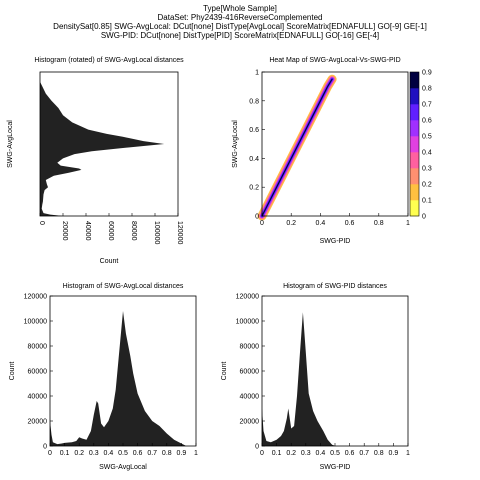 The width and height of the screenshot is (480, 480). Describe the element at coordinates (50, 453) in the screenshot. I see `panel3-xtick-label: 0` at that location.